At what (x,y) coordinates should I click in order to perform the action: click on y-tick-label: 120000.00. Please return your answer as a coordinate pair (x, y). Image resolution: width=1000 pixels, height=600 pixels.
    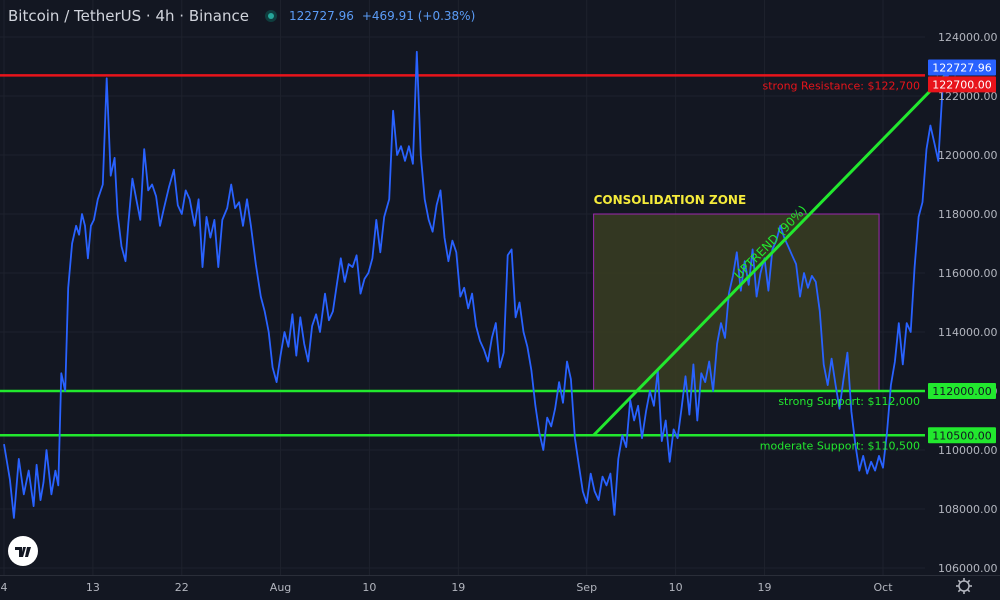
    Looking at the image, I should click on (968, 155).